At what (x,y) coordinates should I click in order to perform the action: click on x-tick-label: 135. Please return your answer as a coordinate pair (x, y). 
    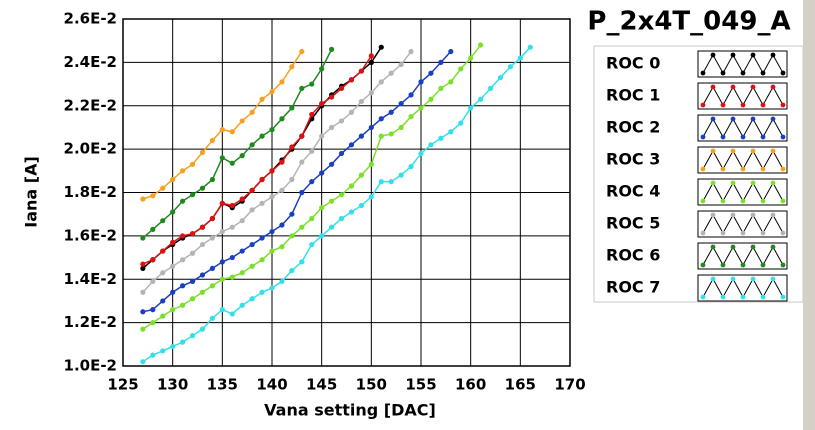
    Looking at the image, I should click on (222, 385).